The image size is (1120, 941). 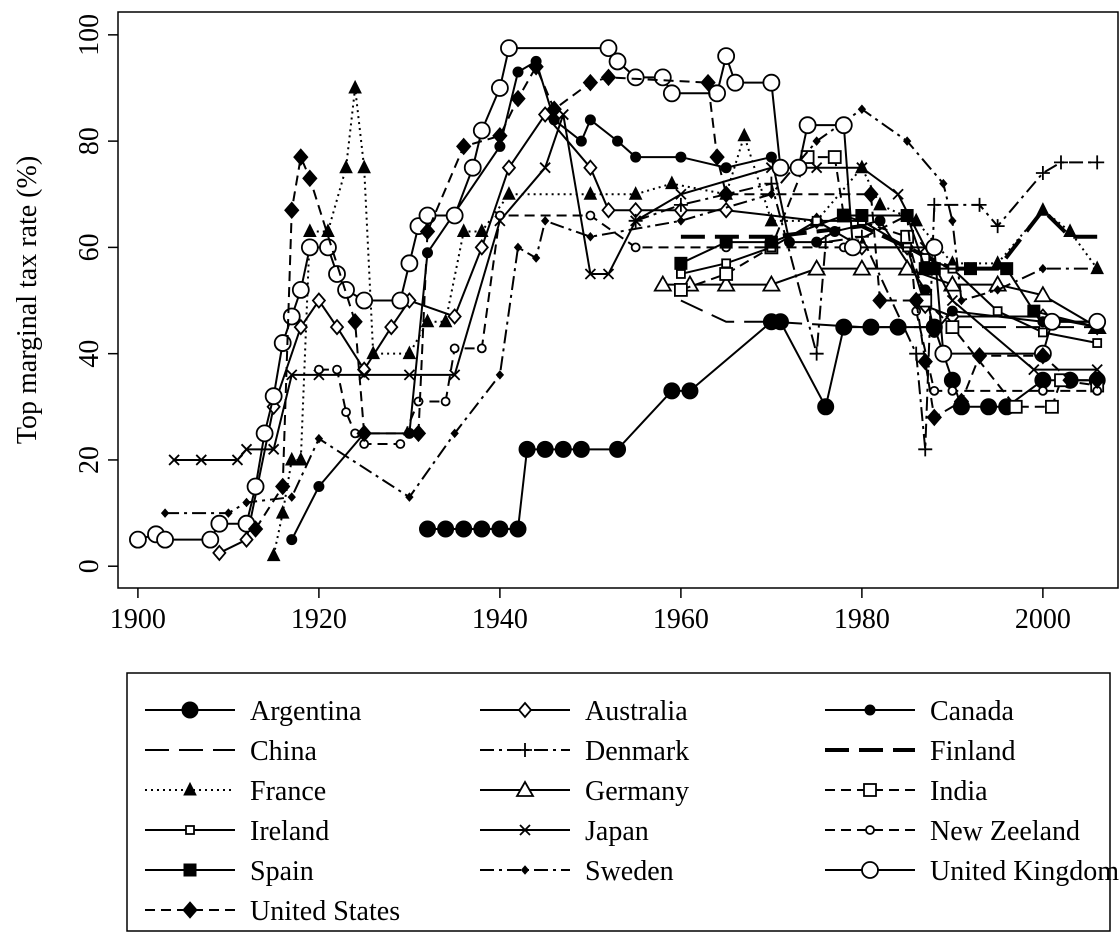 What do you see at coordinates (636, 711) in the screenshot?
I see `legend-label: Australia` at bounding box center [636, 711].